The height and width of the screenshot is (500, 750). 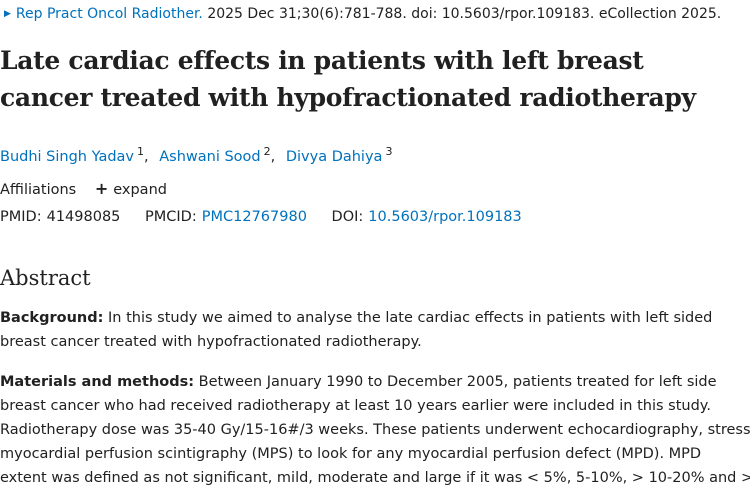 I want to click on doi-label: DOI:, so click(x=347, y=217).